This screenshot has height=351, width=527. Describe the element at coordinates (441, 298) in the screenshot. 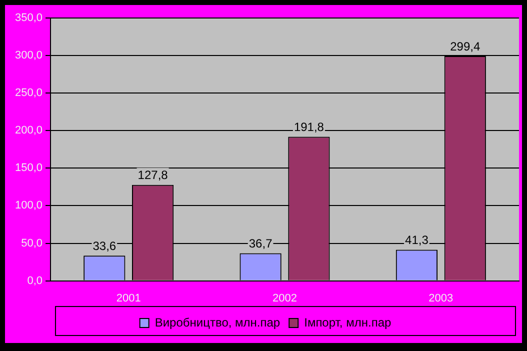

I see `x-tick-label: 2003` at that location.